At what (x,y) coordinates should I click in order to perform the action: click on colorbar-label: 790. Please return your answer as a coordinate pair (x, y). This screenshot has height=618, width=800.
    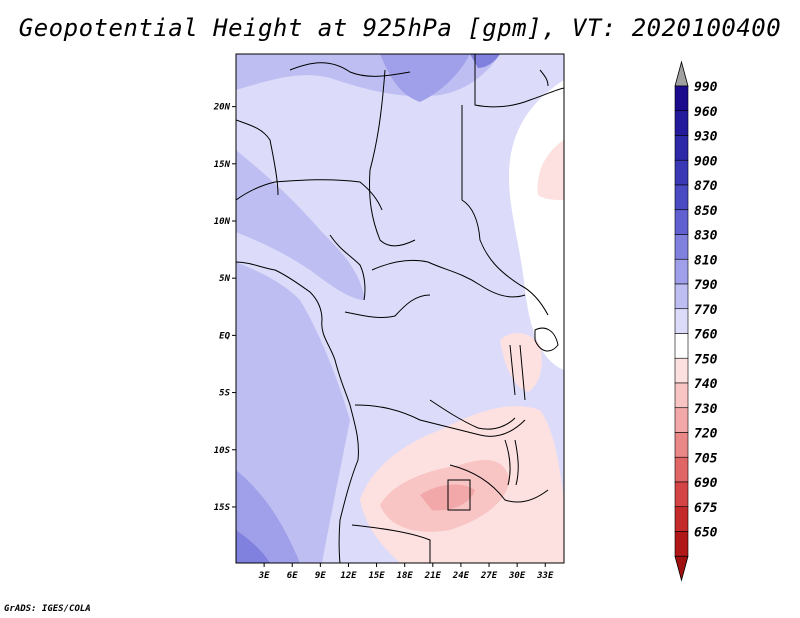
    Looking at the image, I should click on (706, 285).